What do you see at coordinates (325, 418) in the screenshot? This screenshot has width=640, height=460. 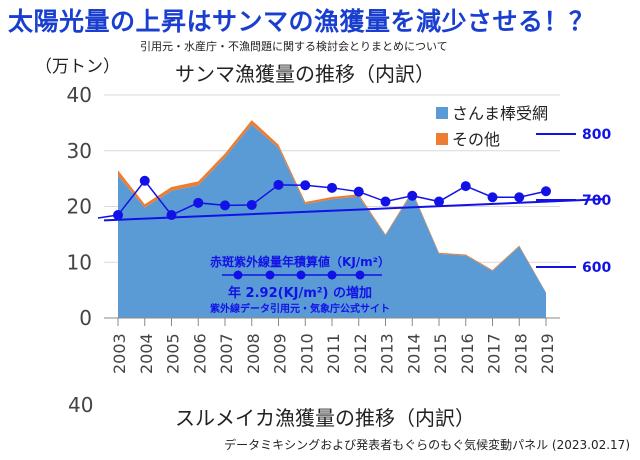 I see `next-chart-subtitle: スルメイカ漁獲量の推移（内訳）` at bounding box center [325, 418].